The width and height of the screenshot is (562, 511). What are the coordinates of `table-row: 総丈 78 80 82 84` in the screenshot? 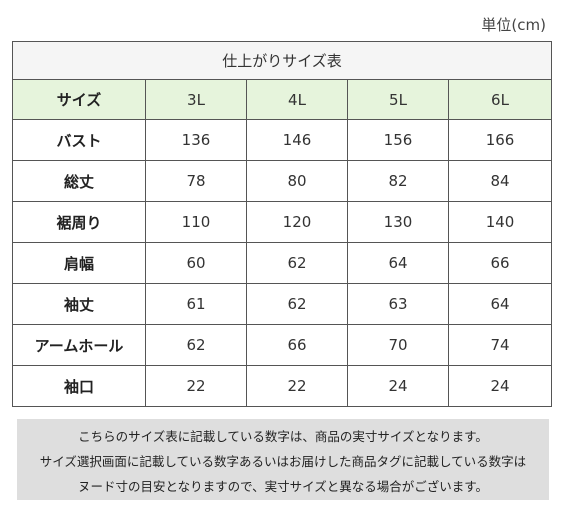 It's located at (282, 181).